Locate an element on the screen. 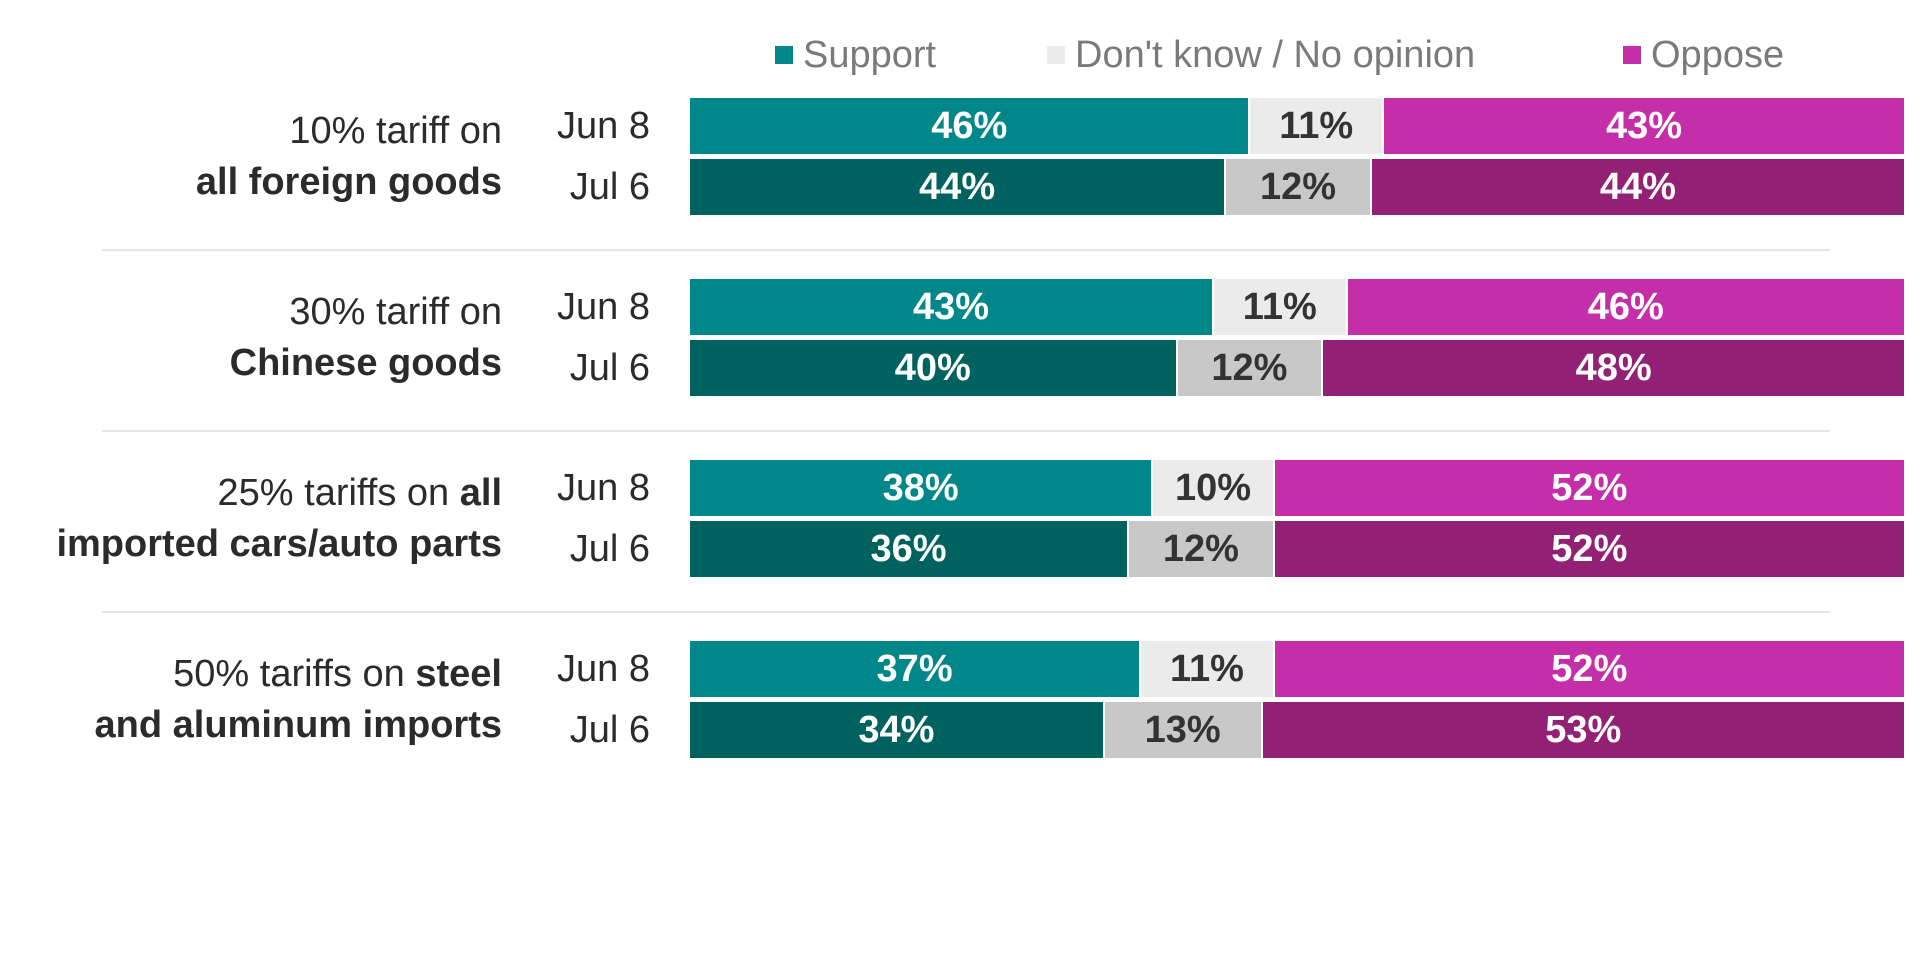  group-label-text: 25% tariffs on is located at coordinates (338, 492).